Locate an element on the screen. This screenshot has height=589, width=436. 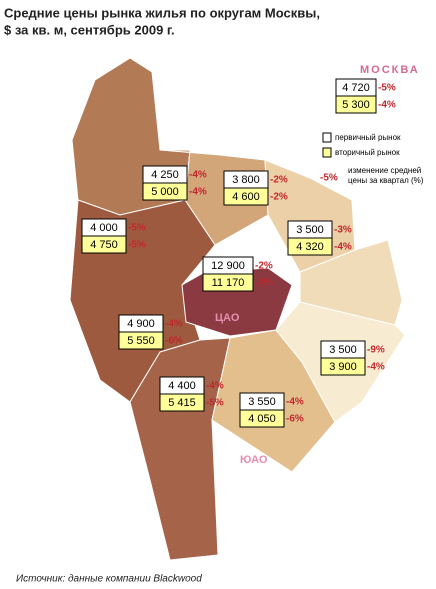
secondary-price: 5 415 is located at coordinates (182, 403).